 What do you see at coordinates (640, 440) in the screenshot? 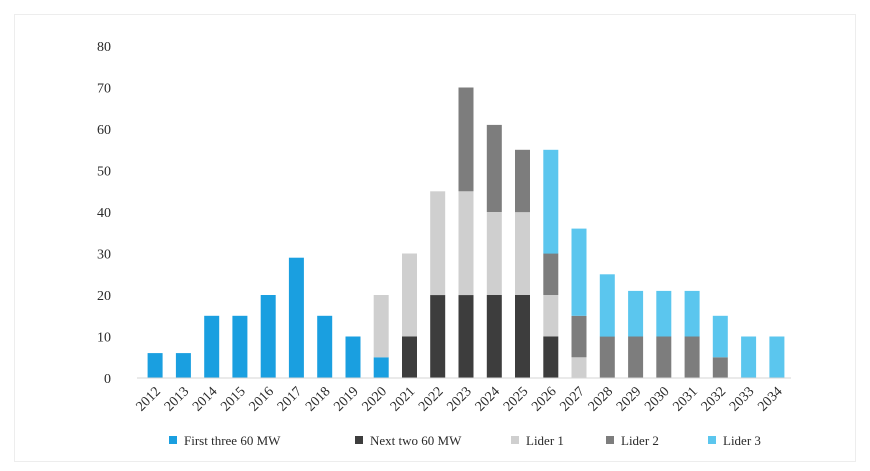
I see `legend-label: Lider 2` at bounding box center [640, 440].